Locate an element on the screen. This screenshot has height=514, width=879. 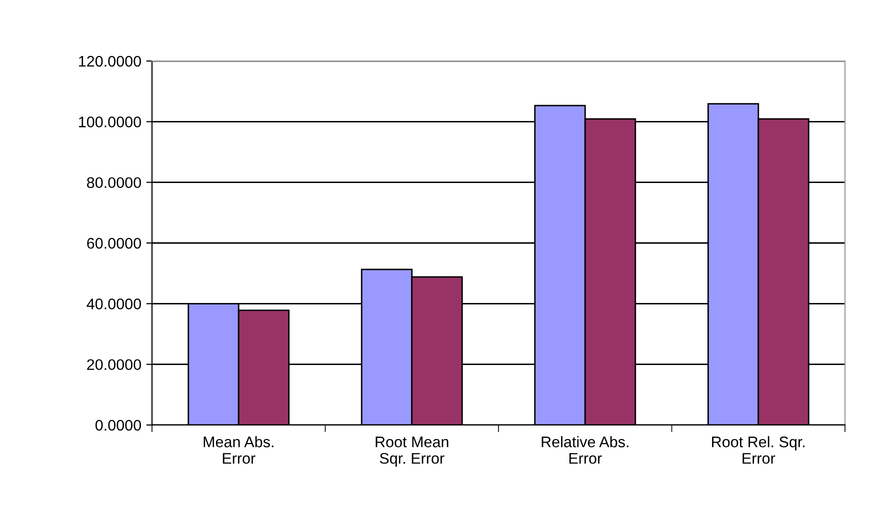
y-tick-label: 120.0000 is located at coordinates (110, 61).